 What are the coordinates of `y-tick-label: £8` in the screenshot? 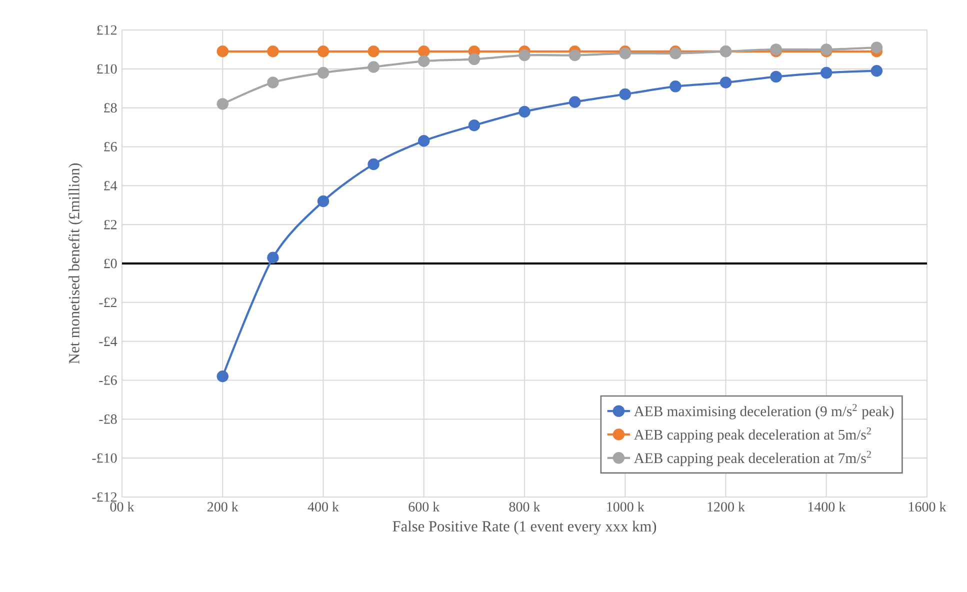 It's located at (110, 108).